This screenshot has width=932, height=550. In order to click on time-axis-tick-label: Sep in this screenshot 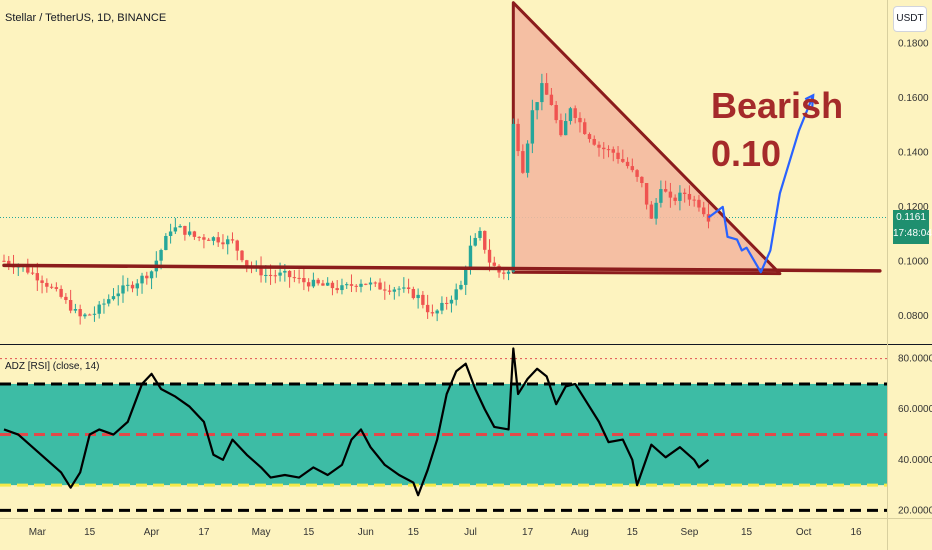, I will do `click(690, 532)`.